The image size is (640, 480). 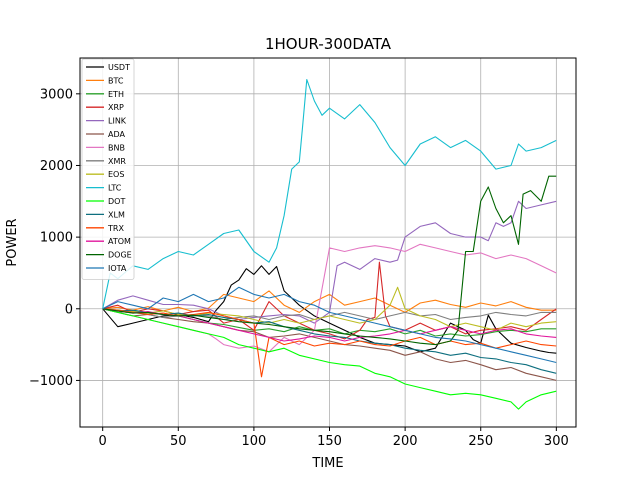 What do you see at coordinates (119, 67) in the screenshot?
I see `legend-label: USDT` at bounding box center [119, 67].